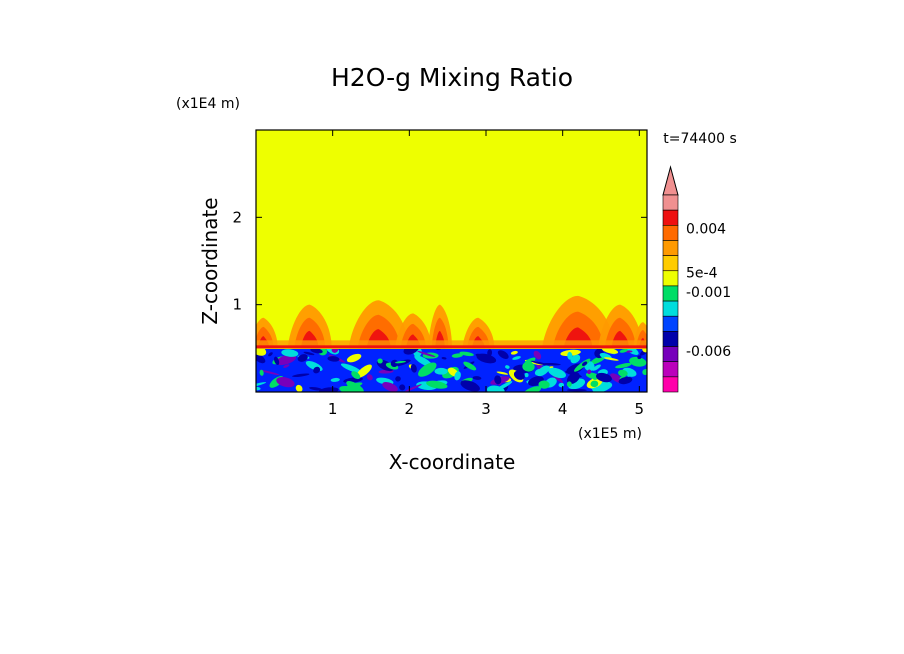  Describe the element at coordinates (708, 293) in the screenshot. I see `colorbar-tick-label: -0.001` at that location.